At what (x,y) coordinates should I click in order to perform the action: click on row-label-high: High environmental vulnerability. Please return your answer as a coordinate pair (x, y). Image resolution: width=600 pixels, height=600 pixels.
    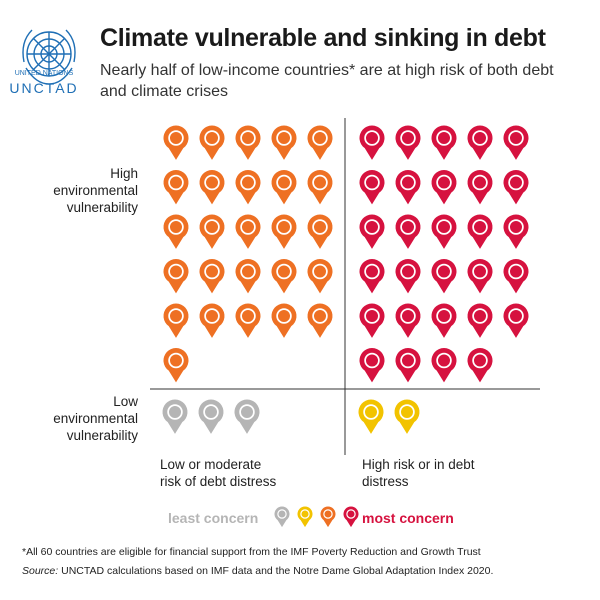
    Looking at the image, I should click on (79, 190).